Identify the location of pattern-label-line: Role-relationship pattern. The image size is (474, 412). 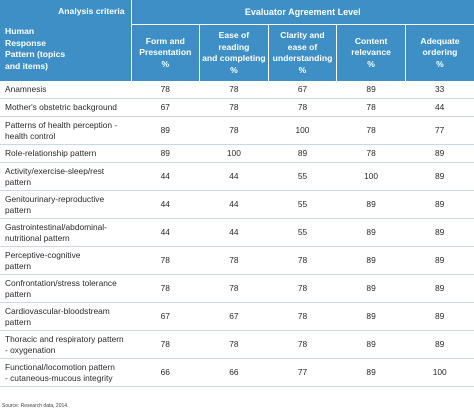
(51, 153).